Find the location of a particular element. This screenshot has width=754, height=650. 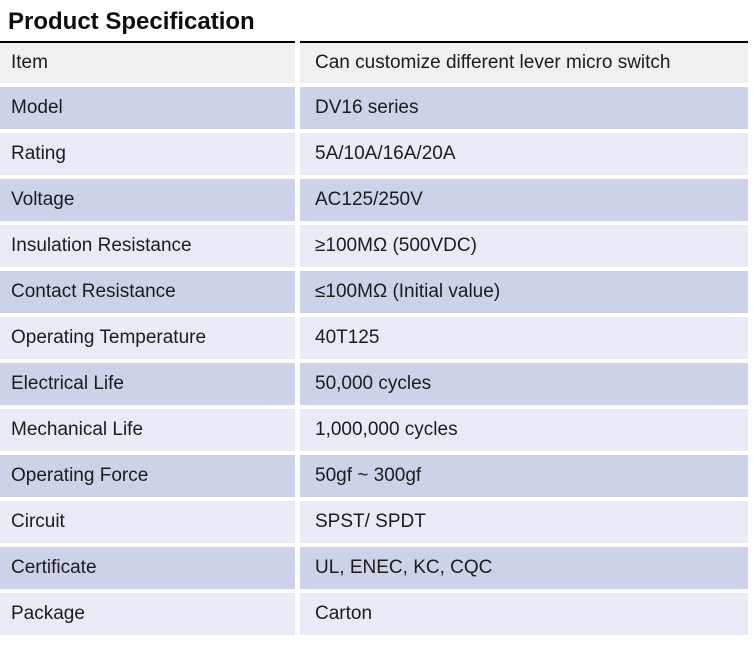

table-row-value-cell-wrap: Carton is located at coordinates (524, 614).